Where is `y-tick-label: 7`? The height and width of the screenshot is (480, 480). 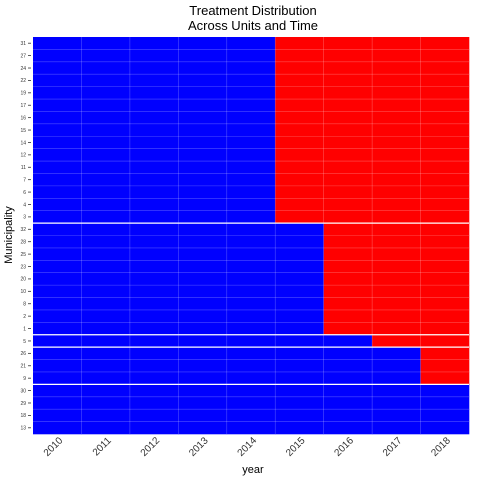 y-tick-label: 7 is located at coordinates (24, 180).